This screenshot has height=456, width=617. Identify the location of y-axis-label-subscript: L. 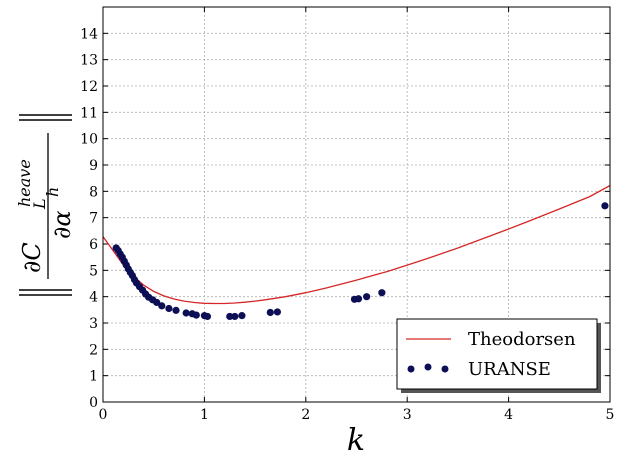
(39, 204).